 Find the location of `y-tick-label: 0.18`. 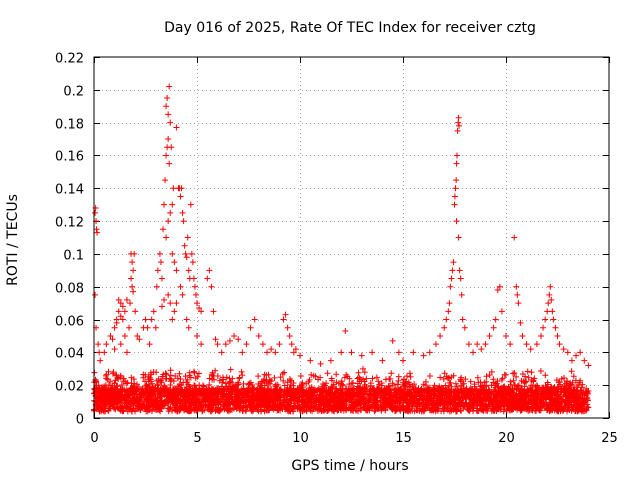

y-tick-label: 0.18 is located at coordinates (69, 125).